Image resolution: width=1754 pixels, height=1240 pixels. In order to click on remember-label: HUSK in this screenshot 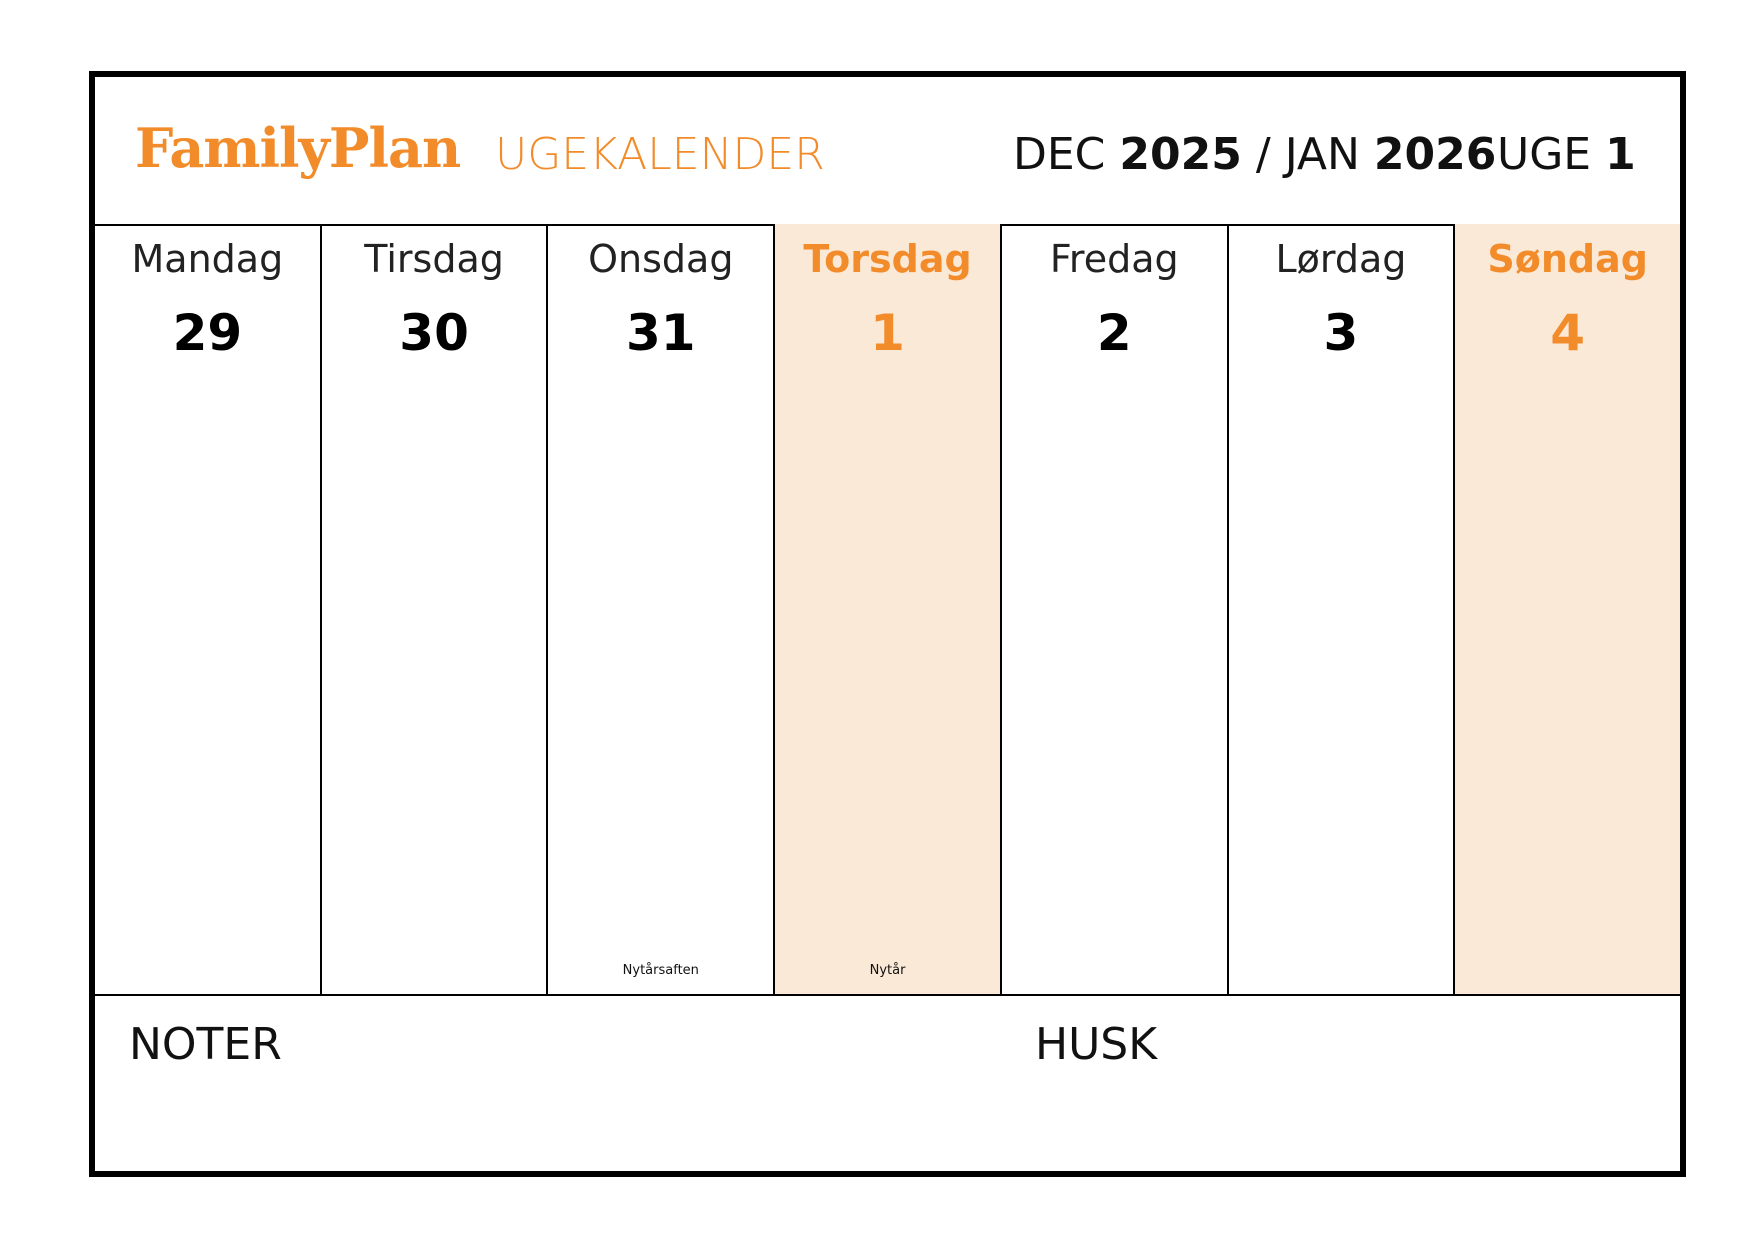, I will do `click(1096, 1044)`.